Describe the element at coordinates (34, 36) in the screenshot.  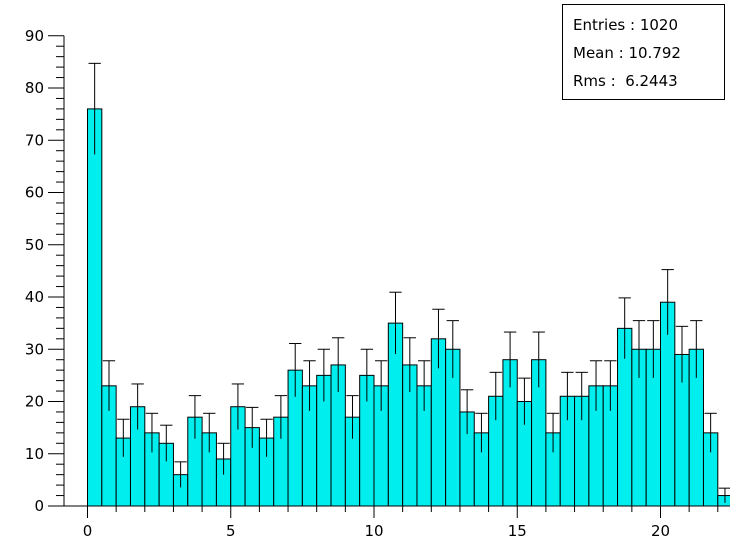
I see `y-tick-label: 90` at that location.